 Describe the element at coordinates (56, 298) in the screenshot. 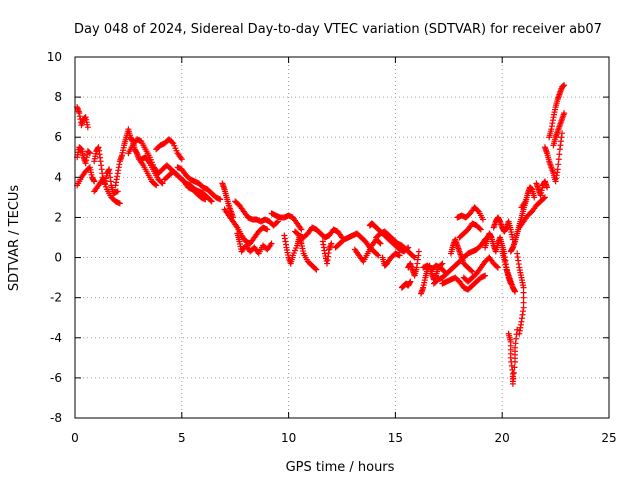

I see `y-tick-label: -2` at that location.